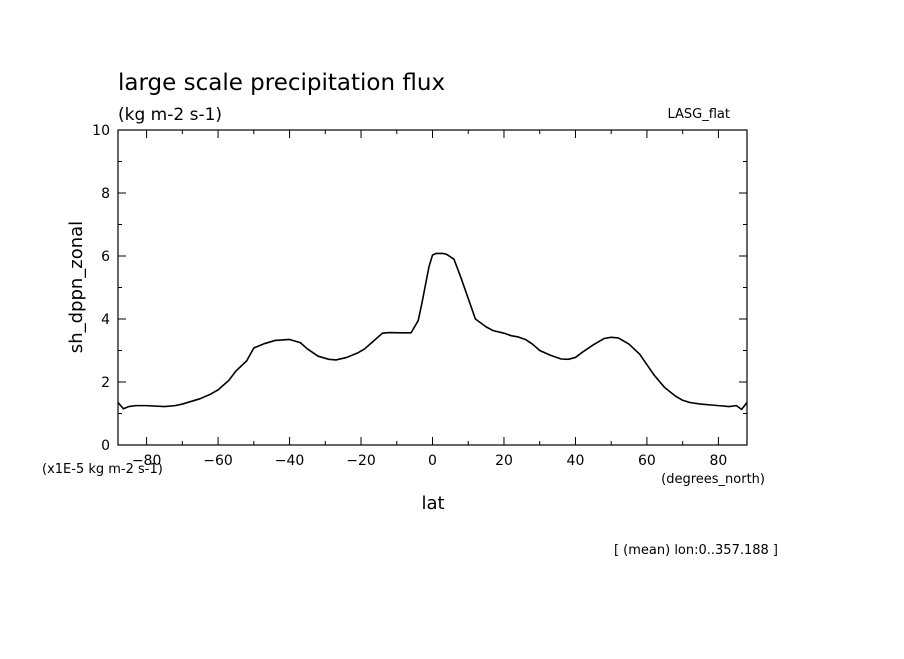  Describe the element at coordinates (696, 550) in the screenshot. I see `footnote: [ (mean) lon:0..357.188 ]` at that location.